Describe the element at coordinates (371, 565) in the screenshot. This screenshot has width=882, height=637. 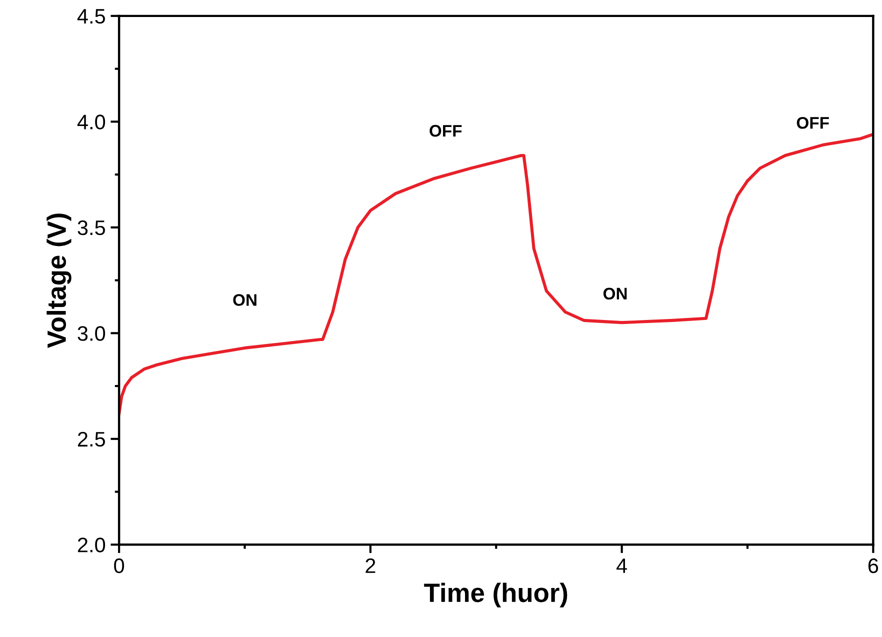
I see `x-tick-label: 2` at that location.